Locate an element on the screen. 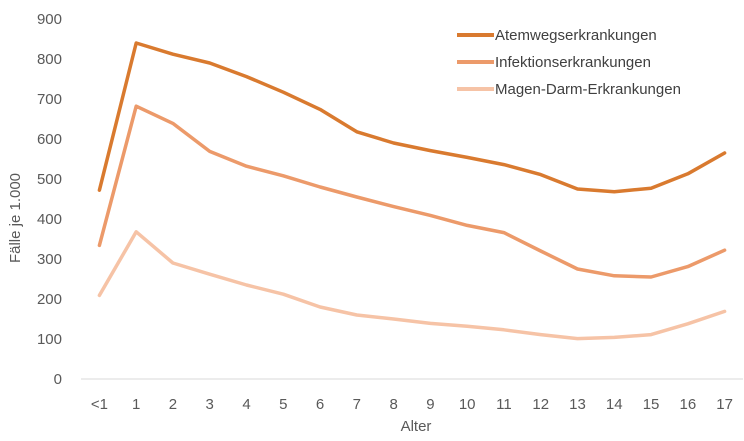 This screenshot has height=441, width=744. x-tick-label: 6 is located at coordinates (320, 404).